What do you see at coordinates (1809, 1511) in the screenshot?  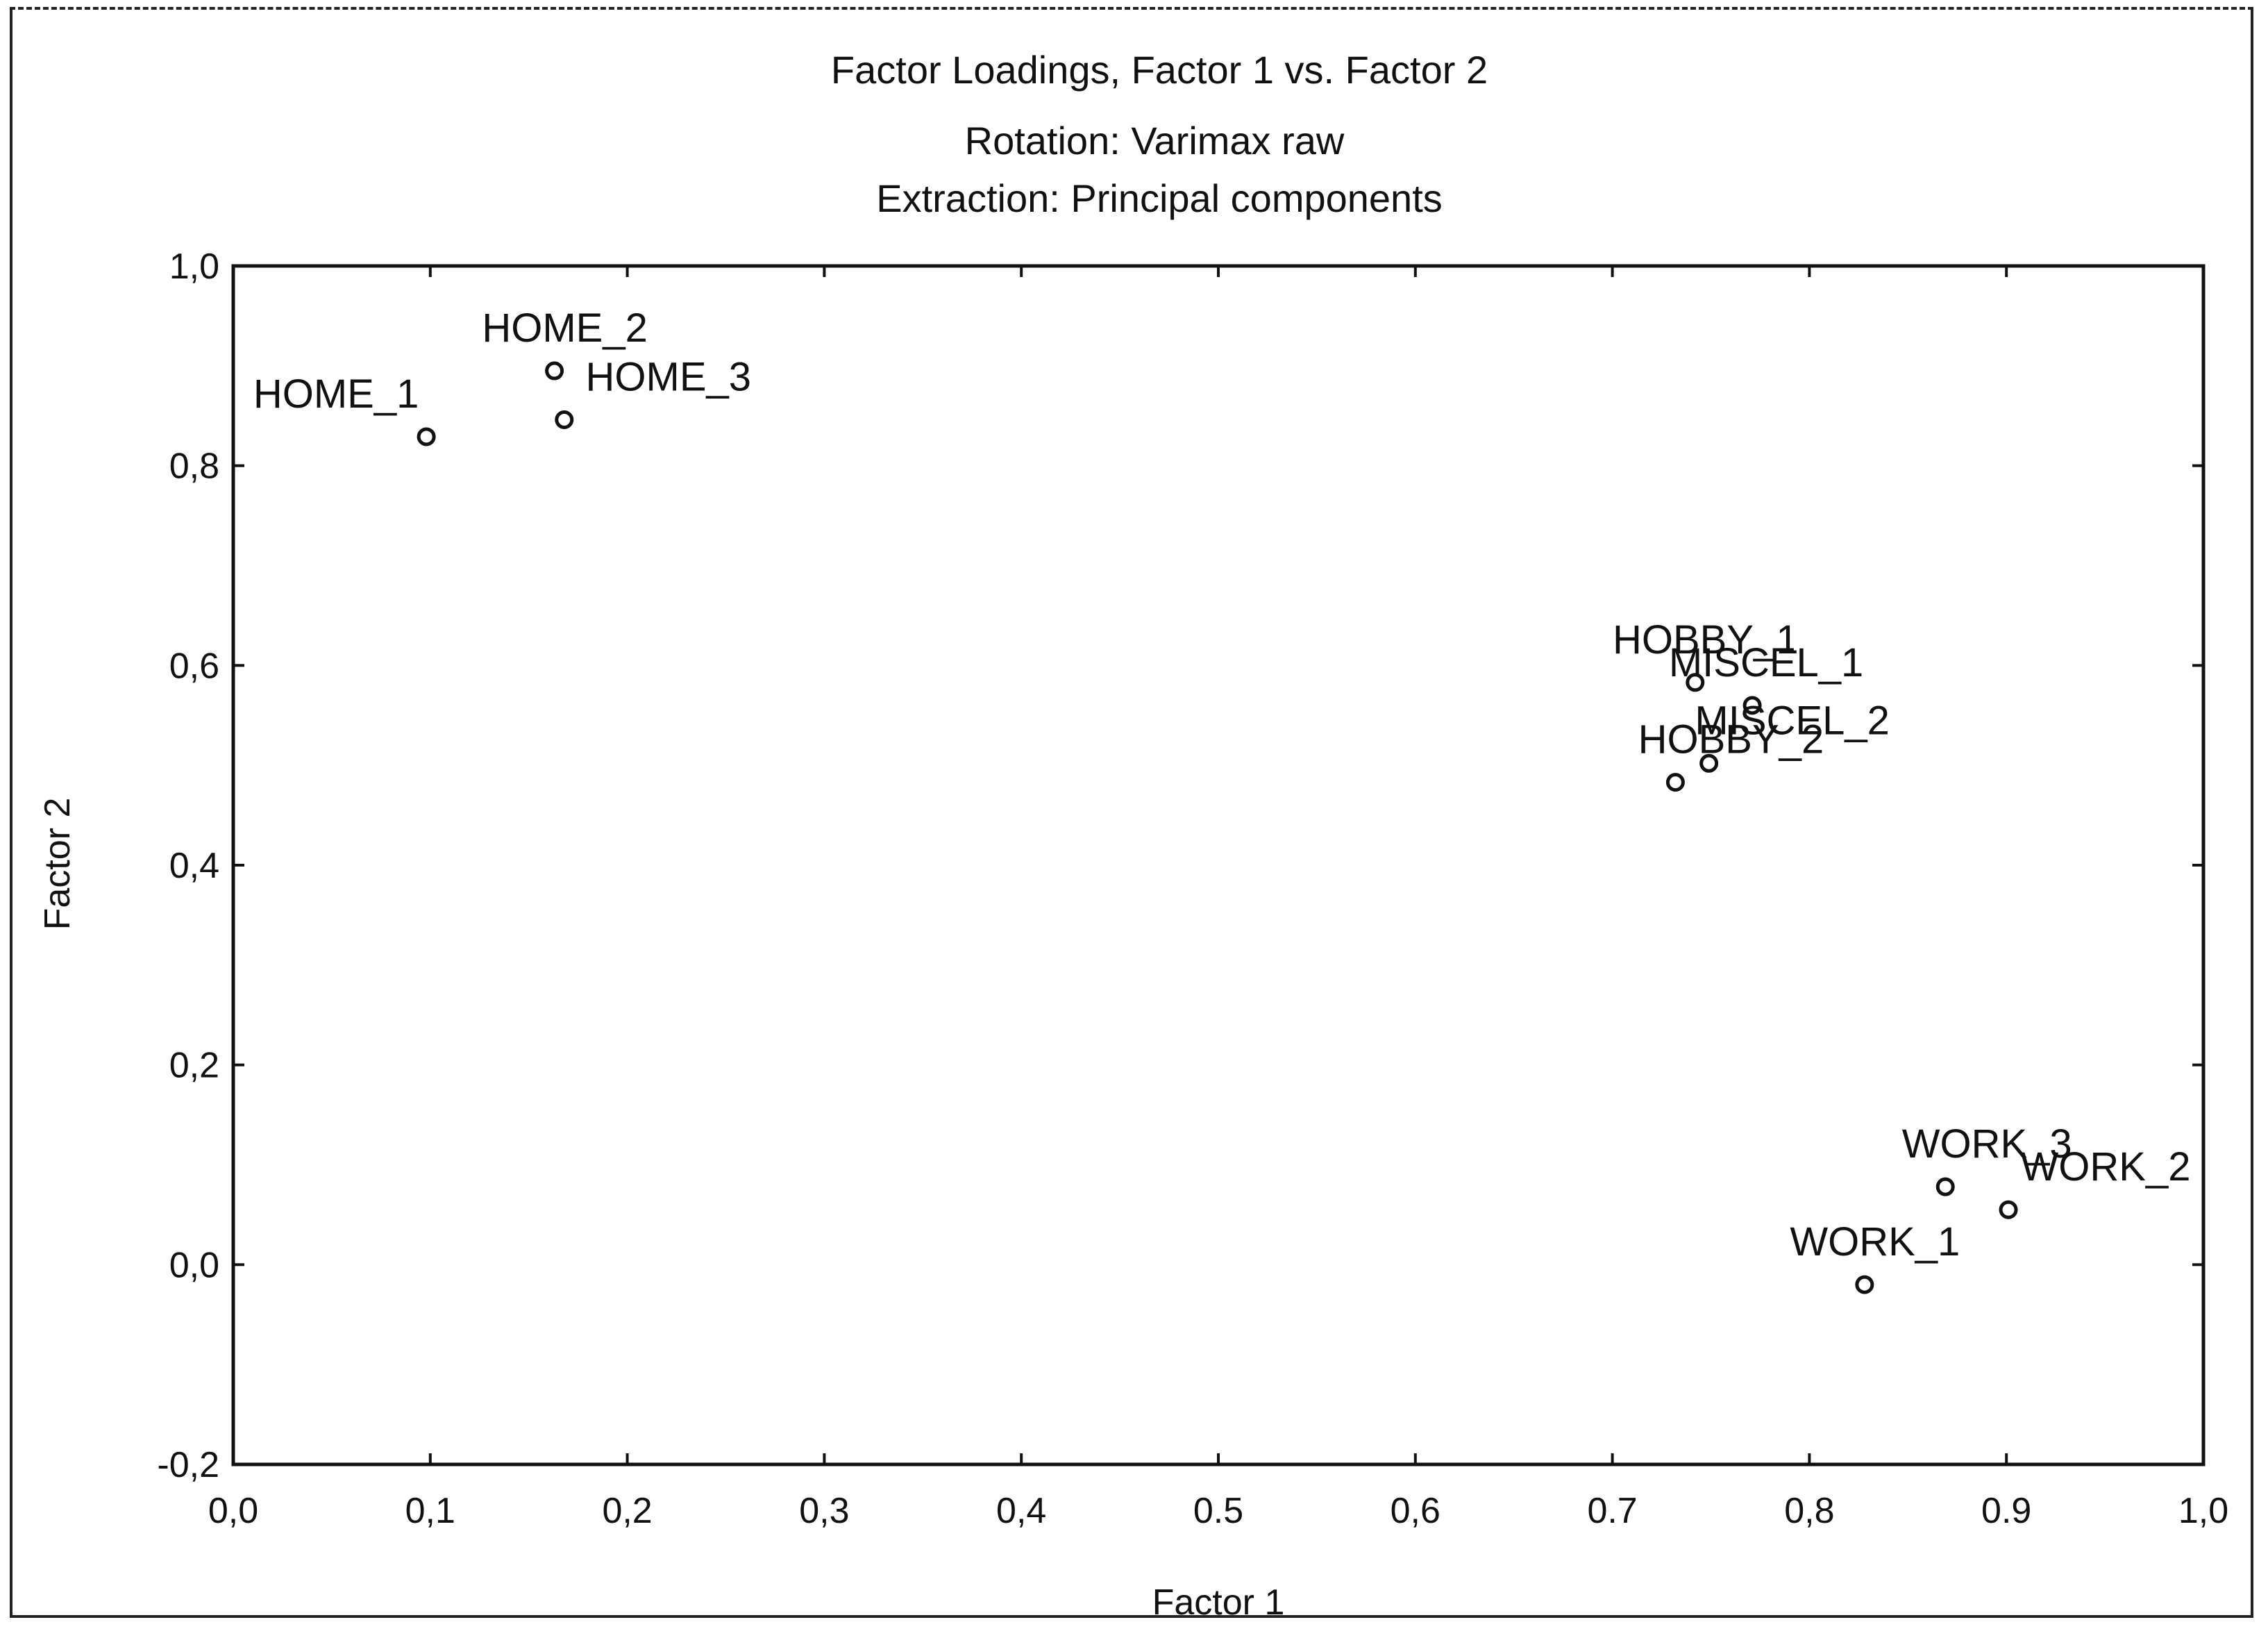 I see `x-tick-label: 0,8` at bounding box center [1809, 1511].